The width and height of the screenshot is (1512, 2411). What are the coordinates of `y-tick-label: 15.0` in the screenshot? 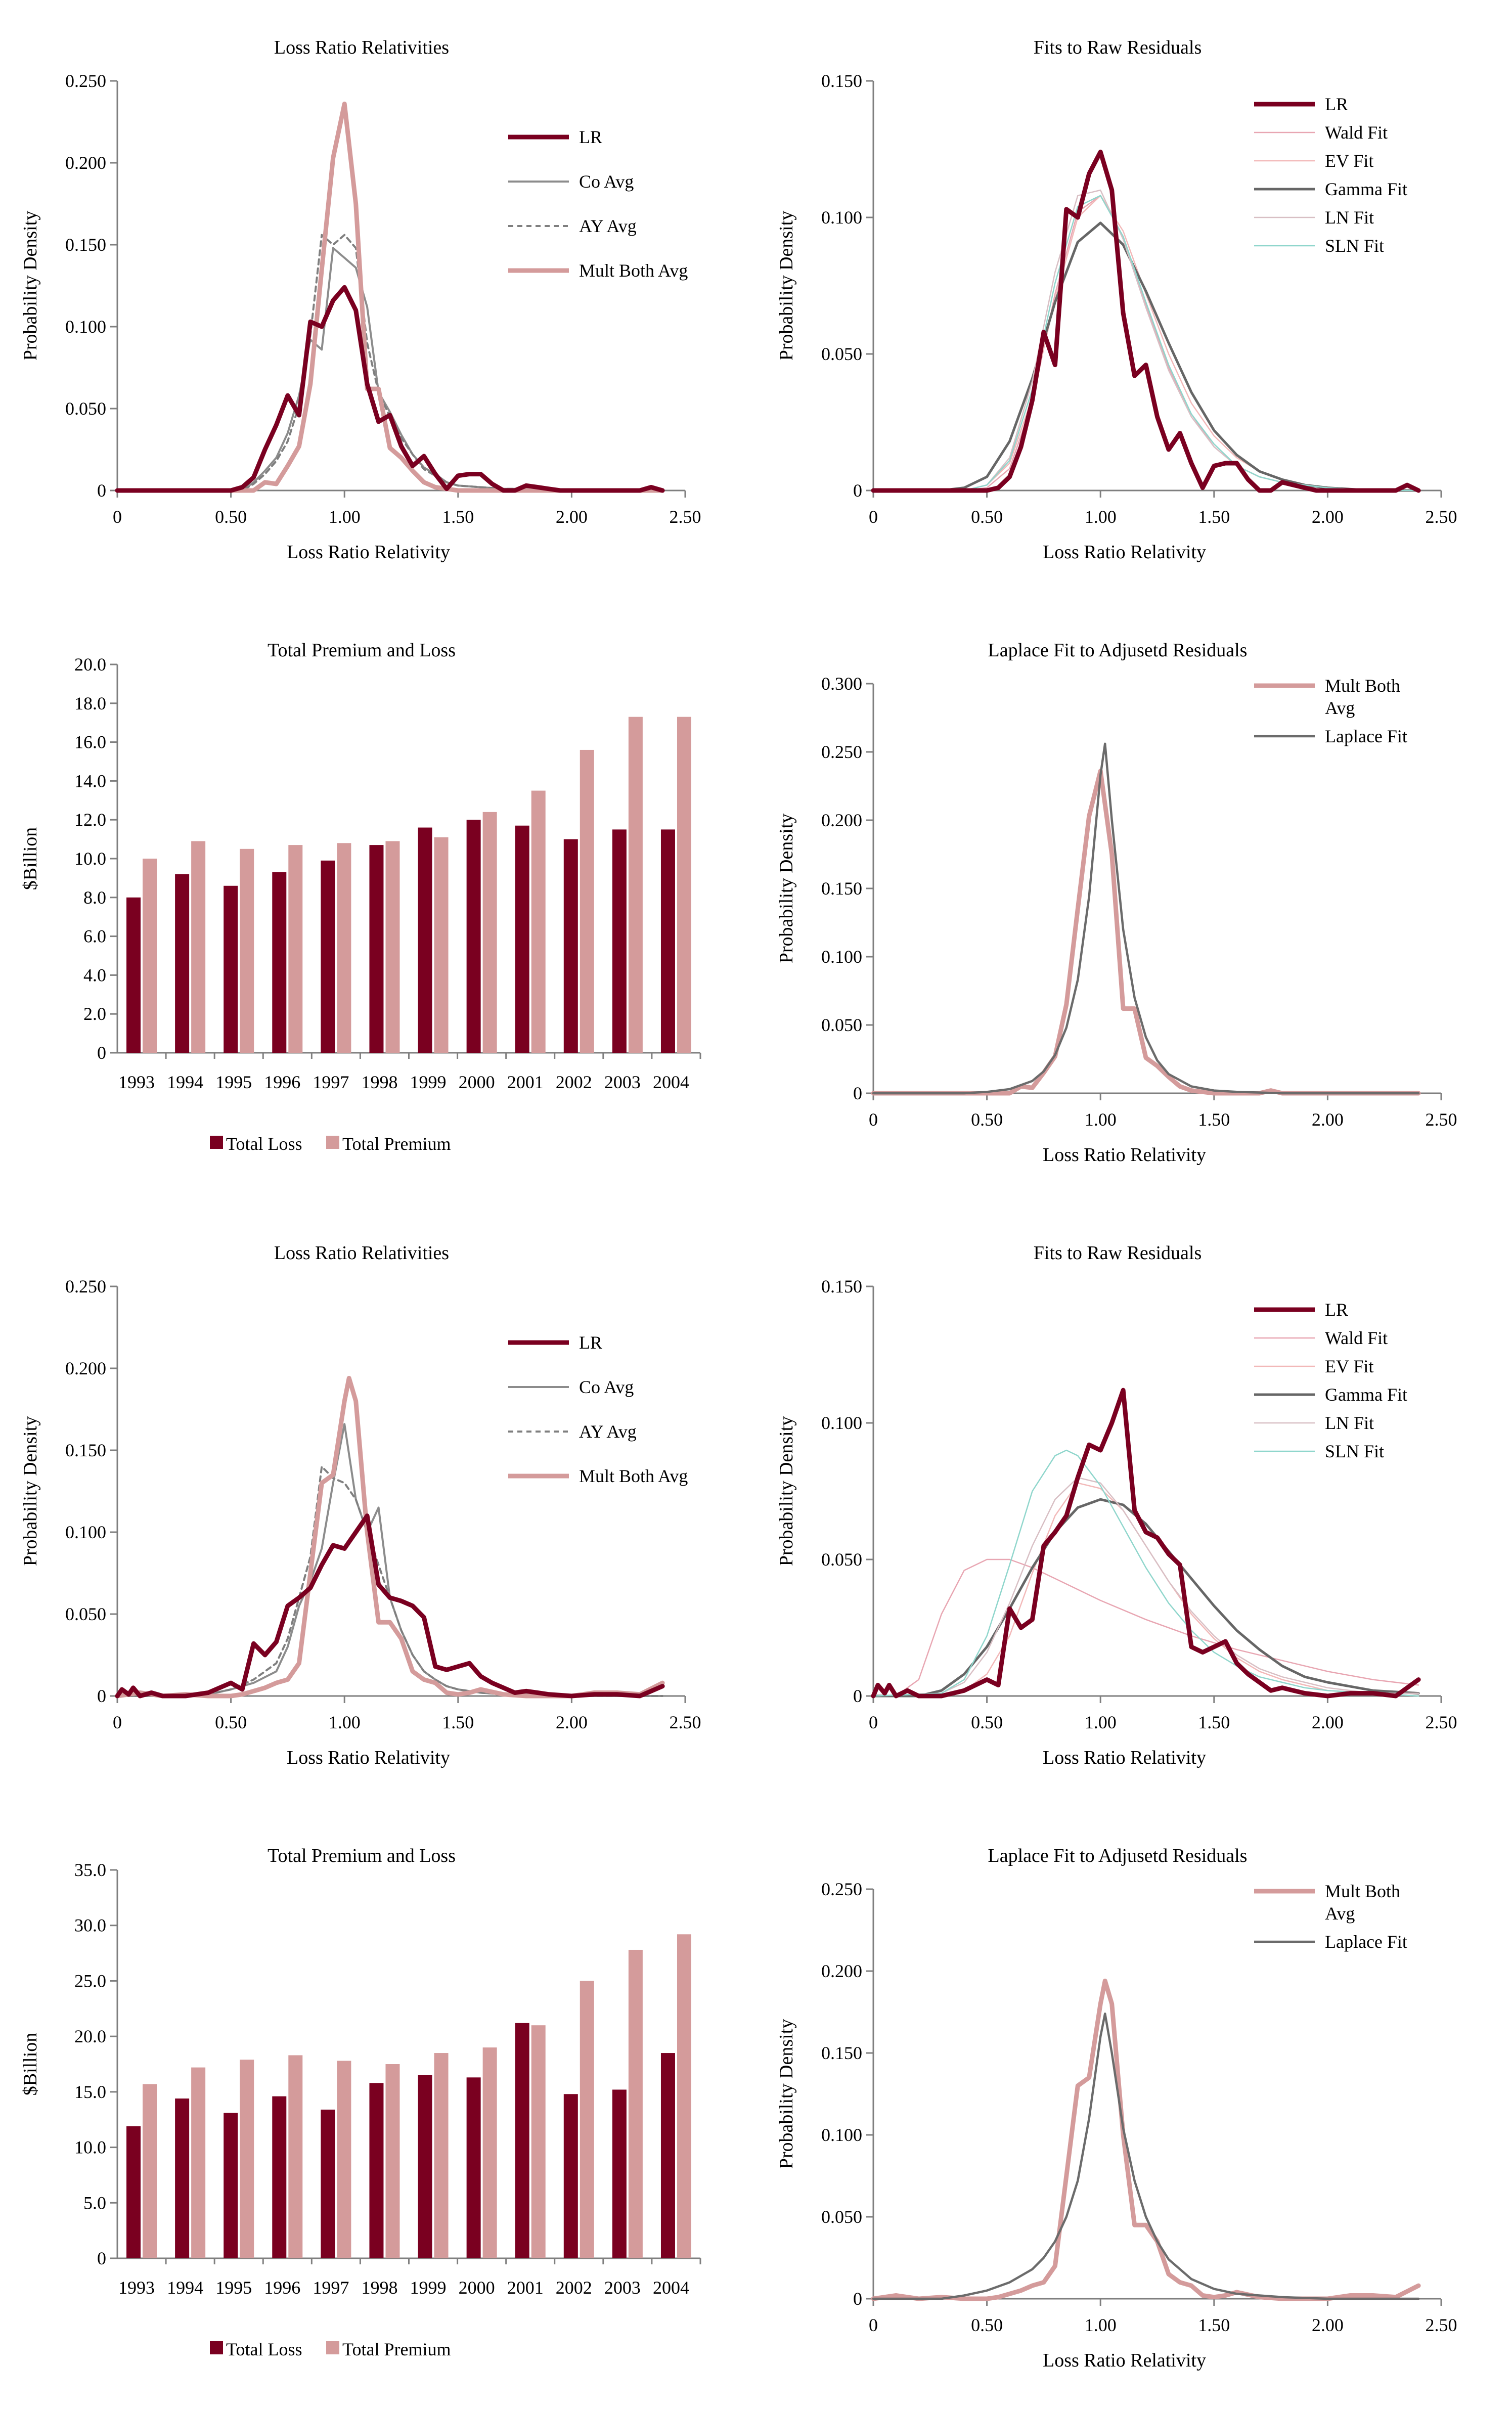 It's located at (90, 2092).